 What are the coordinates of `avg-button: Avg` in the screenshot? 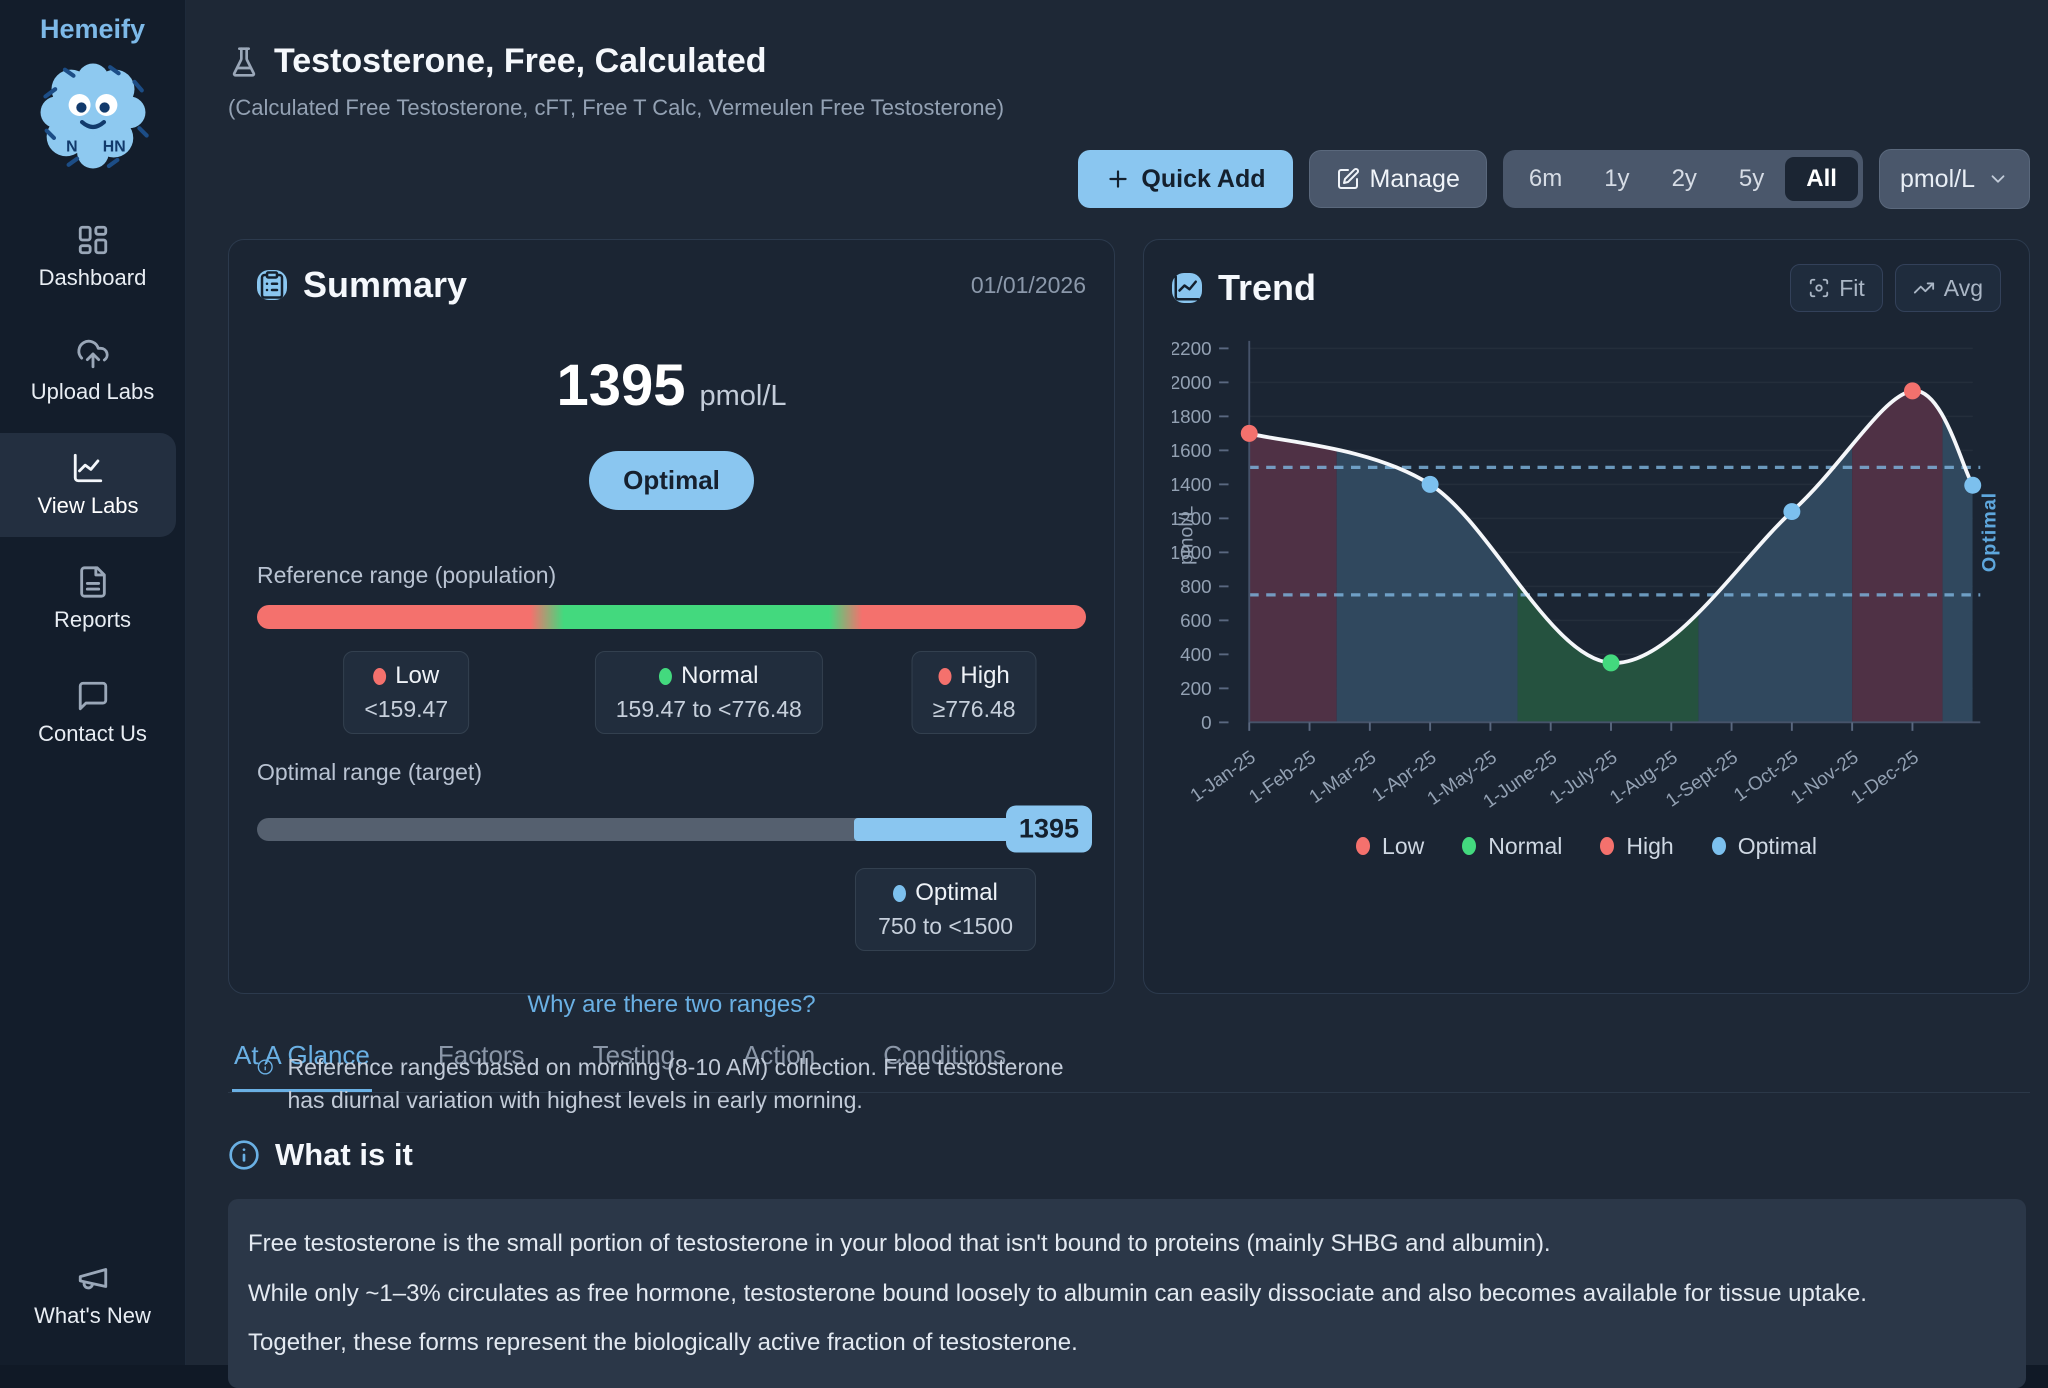 It's located at (1947, 288).